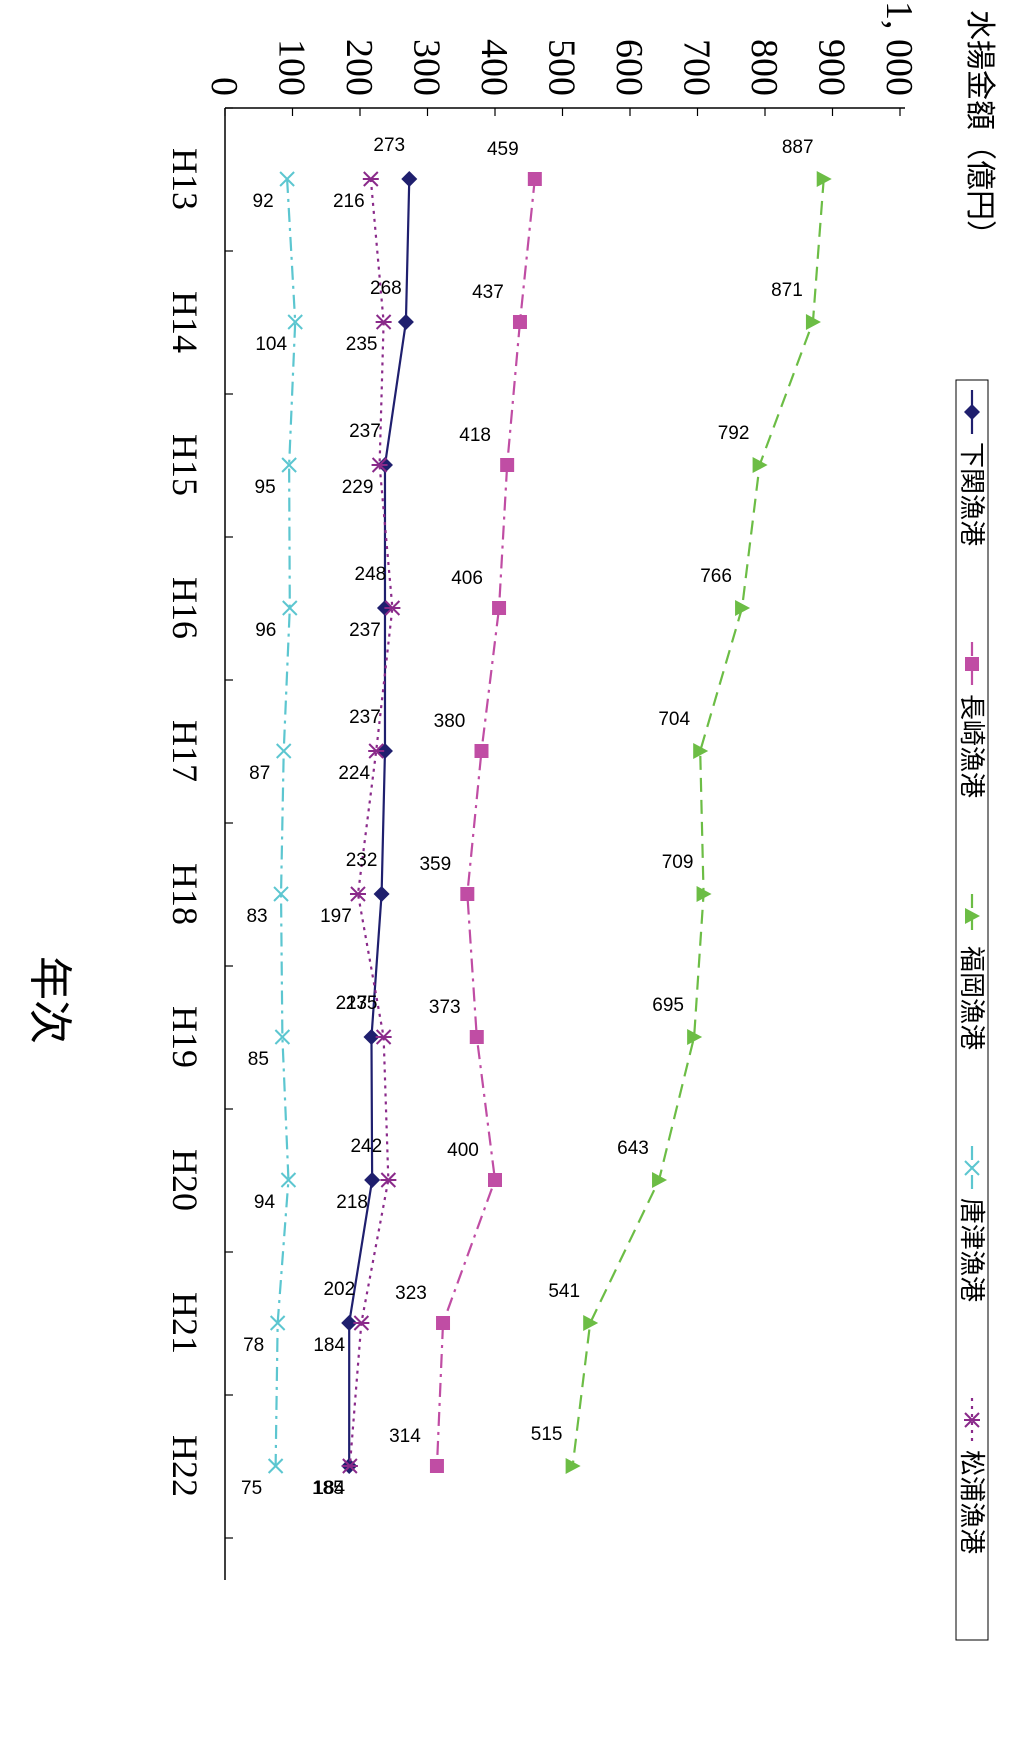  Describe the element at coordinates (764, 67) in the screenshot. I see `y-tick-label: 800` at that location.